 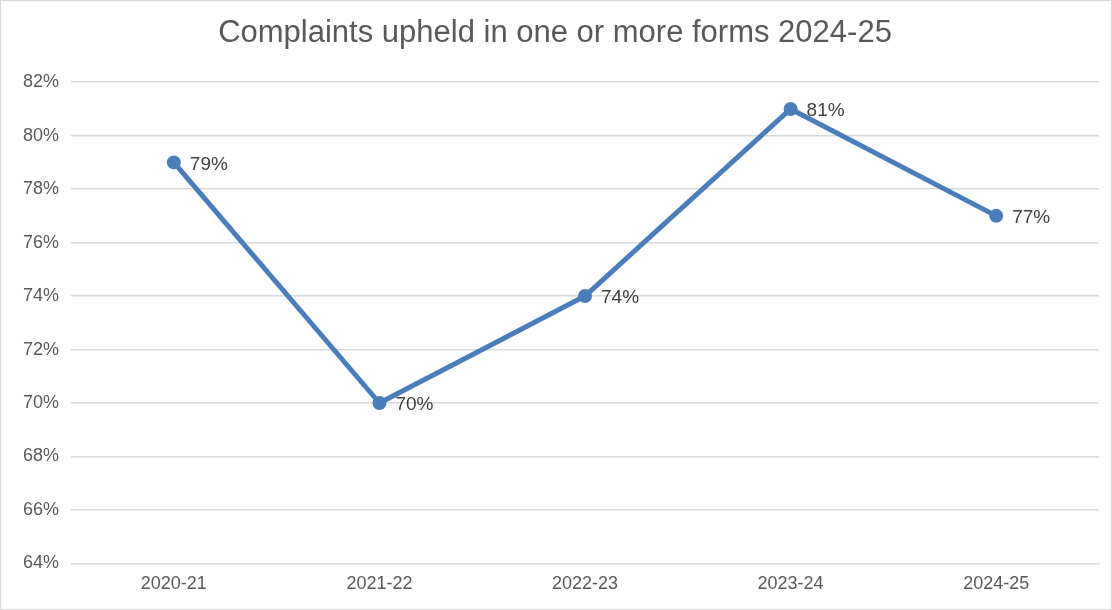 I want to click on x-tick-label: 2023-24, so click(x=790, y=583).